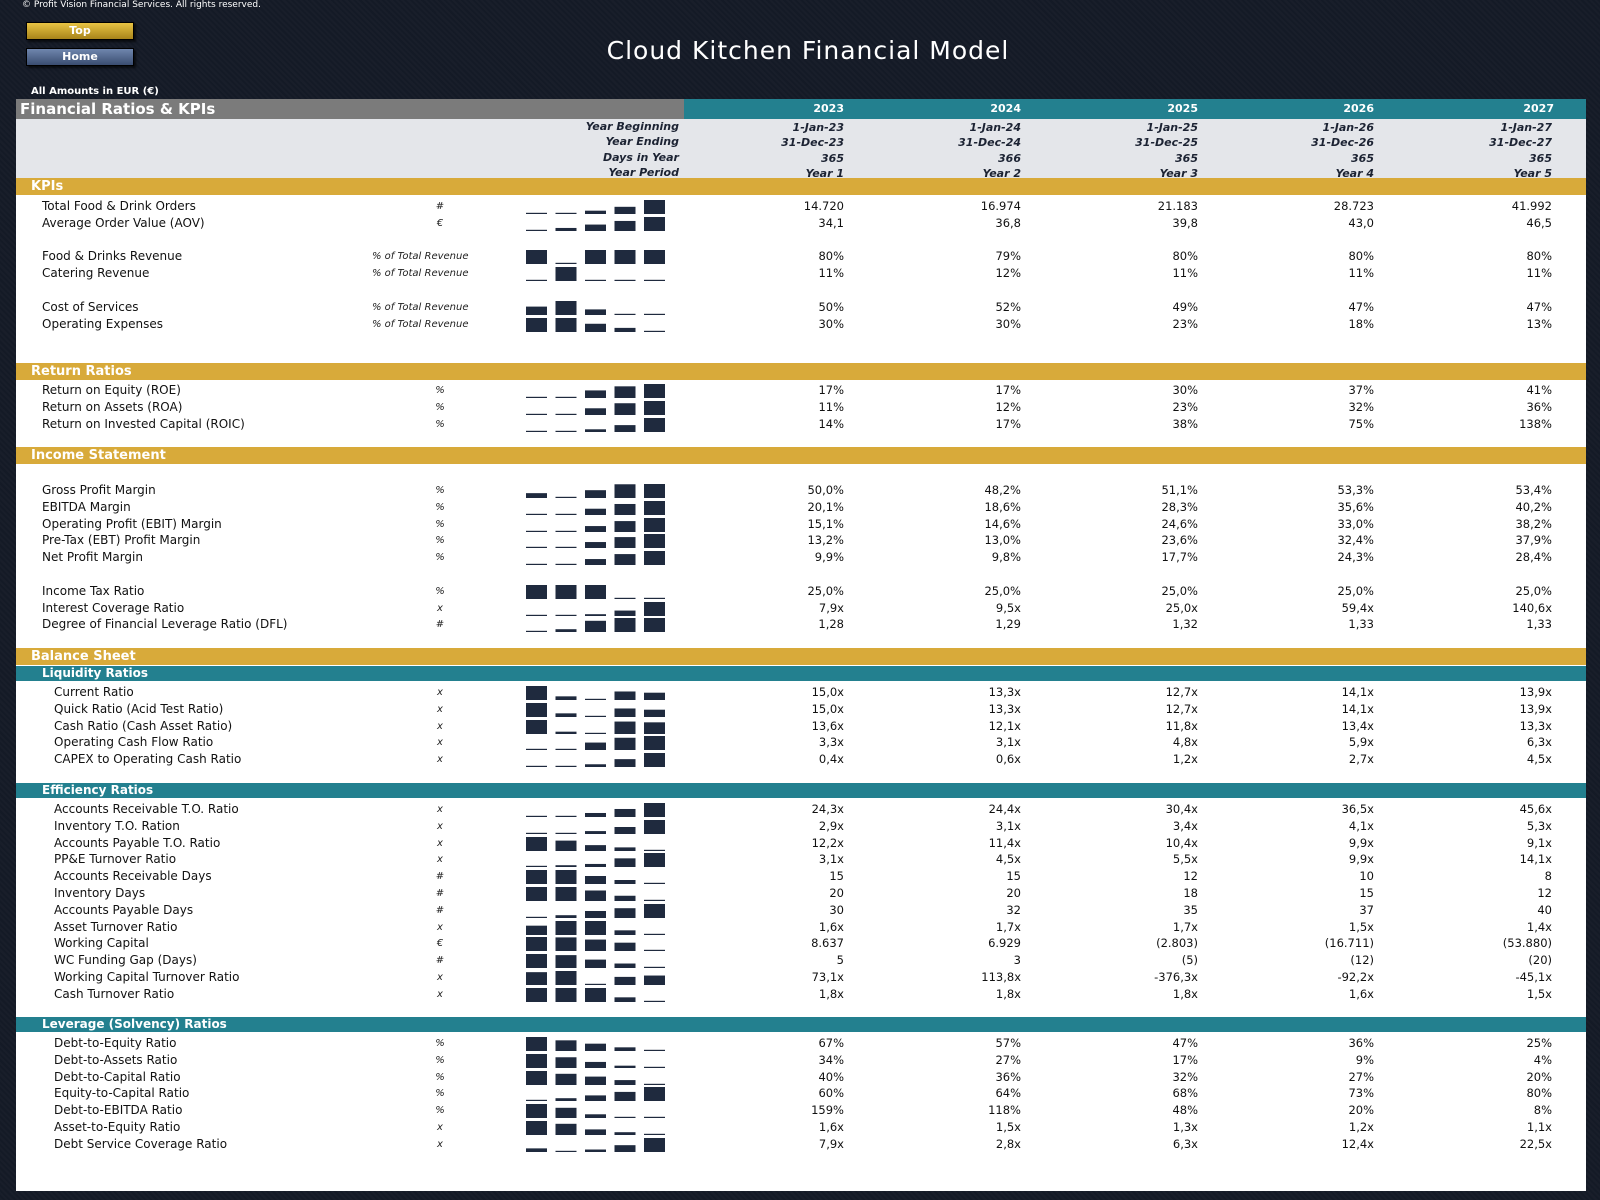 The width and height of the screenshot is (1600, 1200). Describe the element at coordinates (1185, 742) in the screenshot. I see `value-2025: 4,8x` at that location.